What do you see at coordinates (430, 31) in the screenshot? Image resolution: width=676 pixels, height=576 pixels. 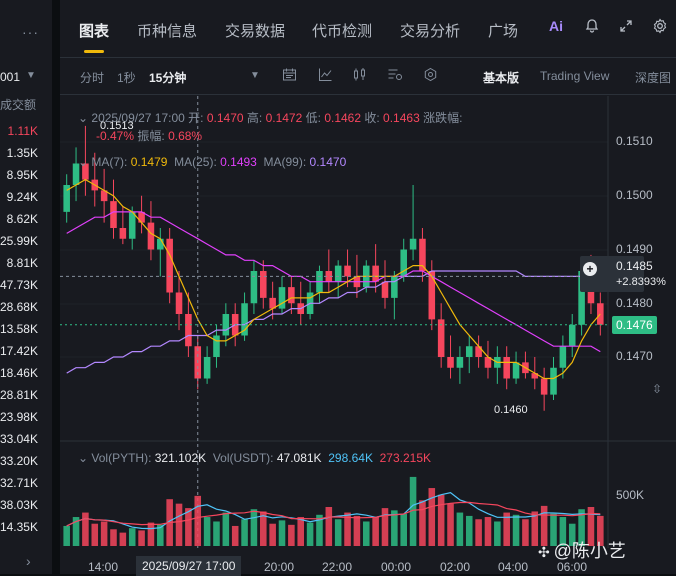 I see `tab-trade-analysis: 交易分析` at bounding box center [430, 31].